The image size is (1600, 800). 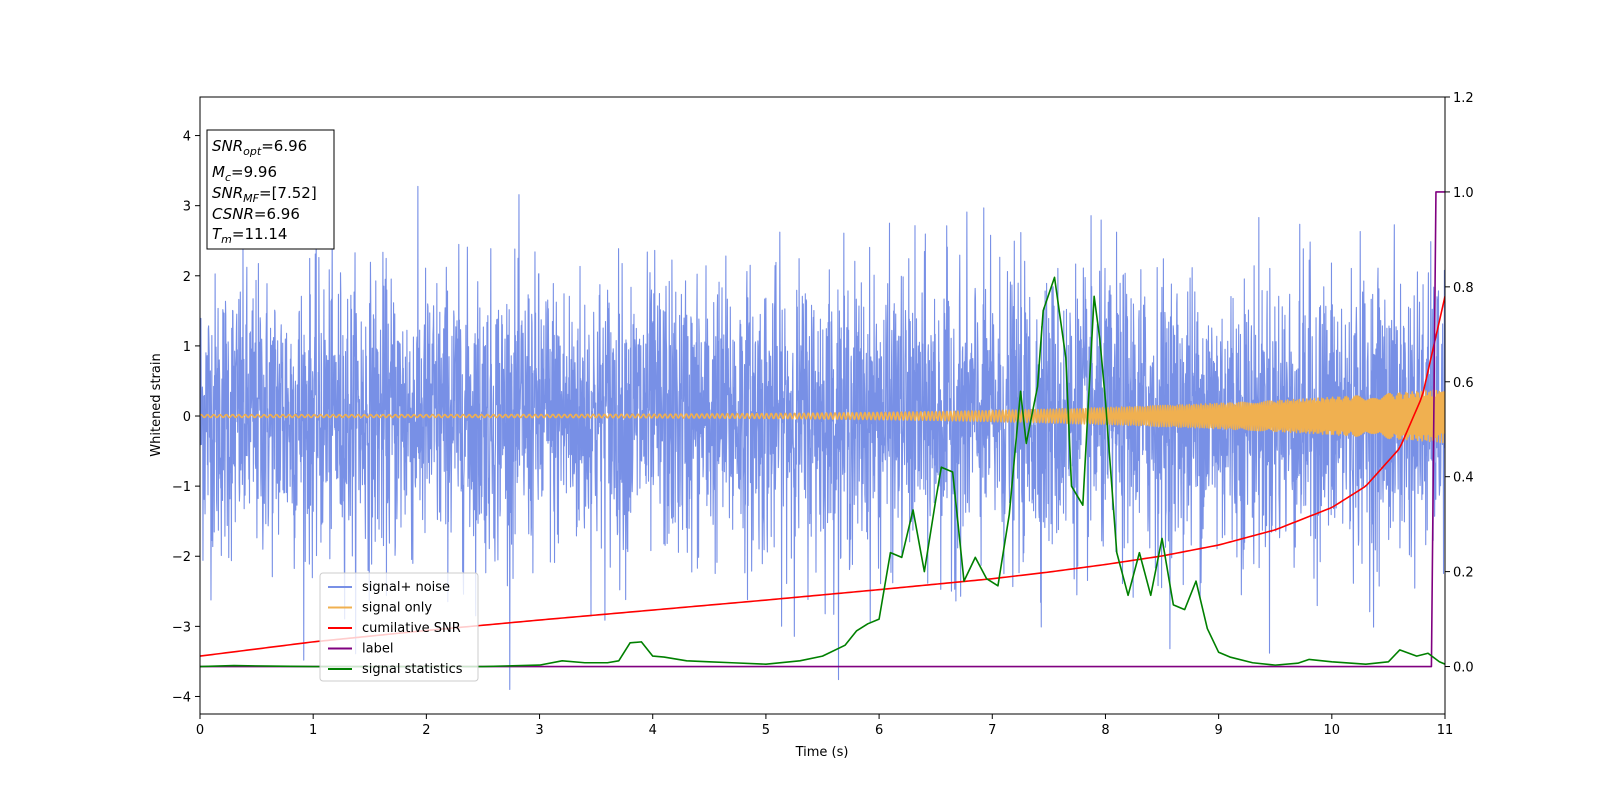 I want to click on x-tick-label: 3, so click(x=539, y=730).